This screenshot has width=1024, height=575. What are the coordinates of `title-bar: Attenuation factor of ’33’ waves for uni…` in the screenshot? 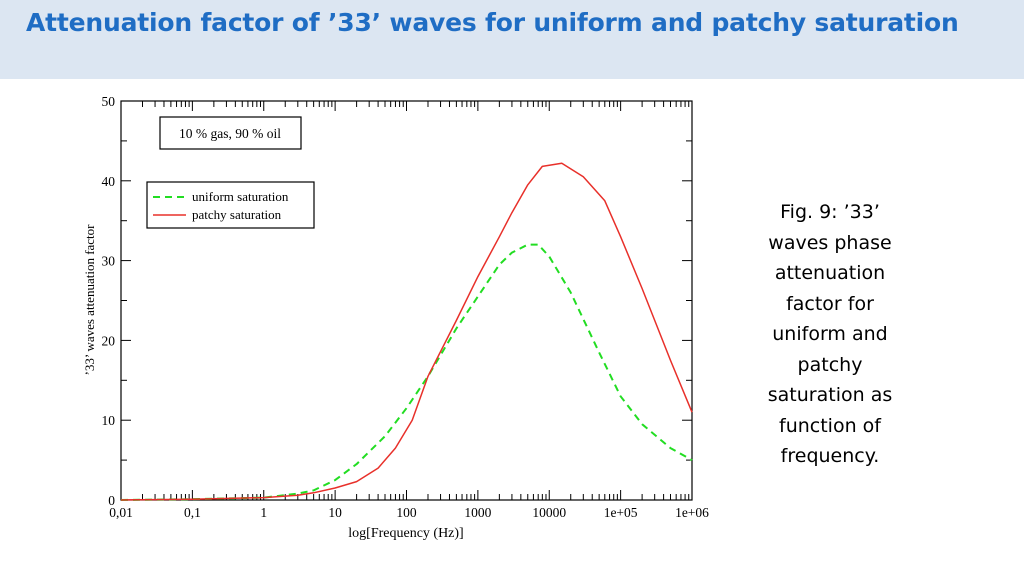 It's located at (512, 39).